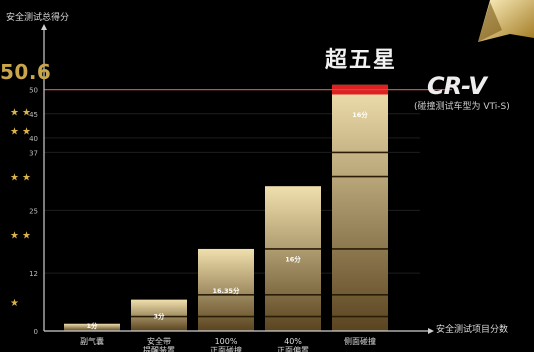 This screenshot has height=352, width=534. What do you see at coordinates (472, 330) in the screenshot?
I see `x-axis-title: 安全测试项目分数` at bounding box center [472, 330].